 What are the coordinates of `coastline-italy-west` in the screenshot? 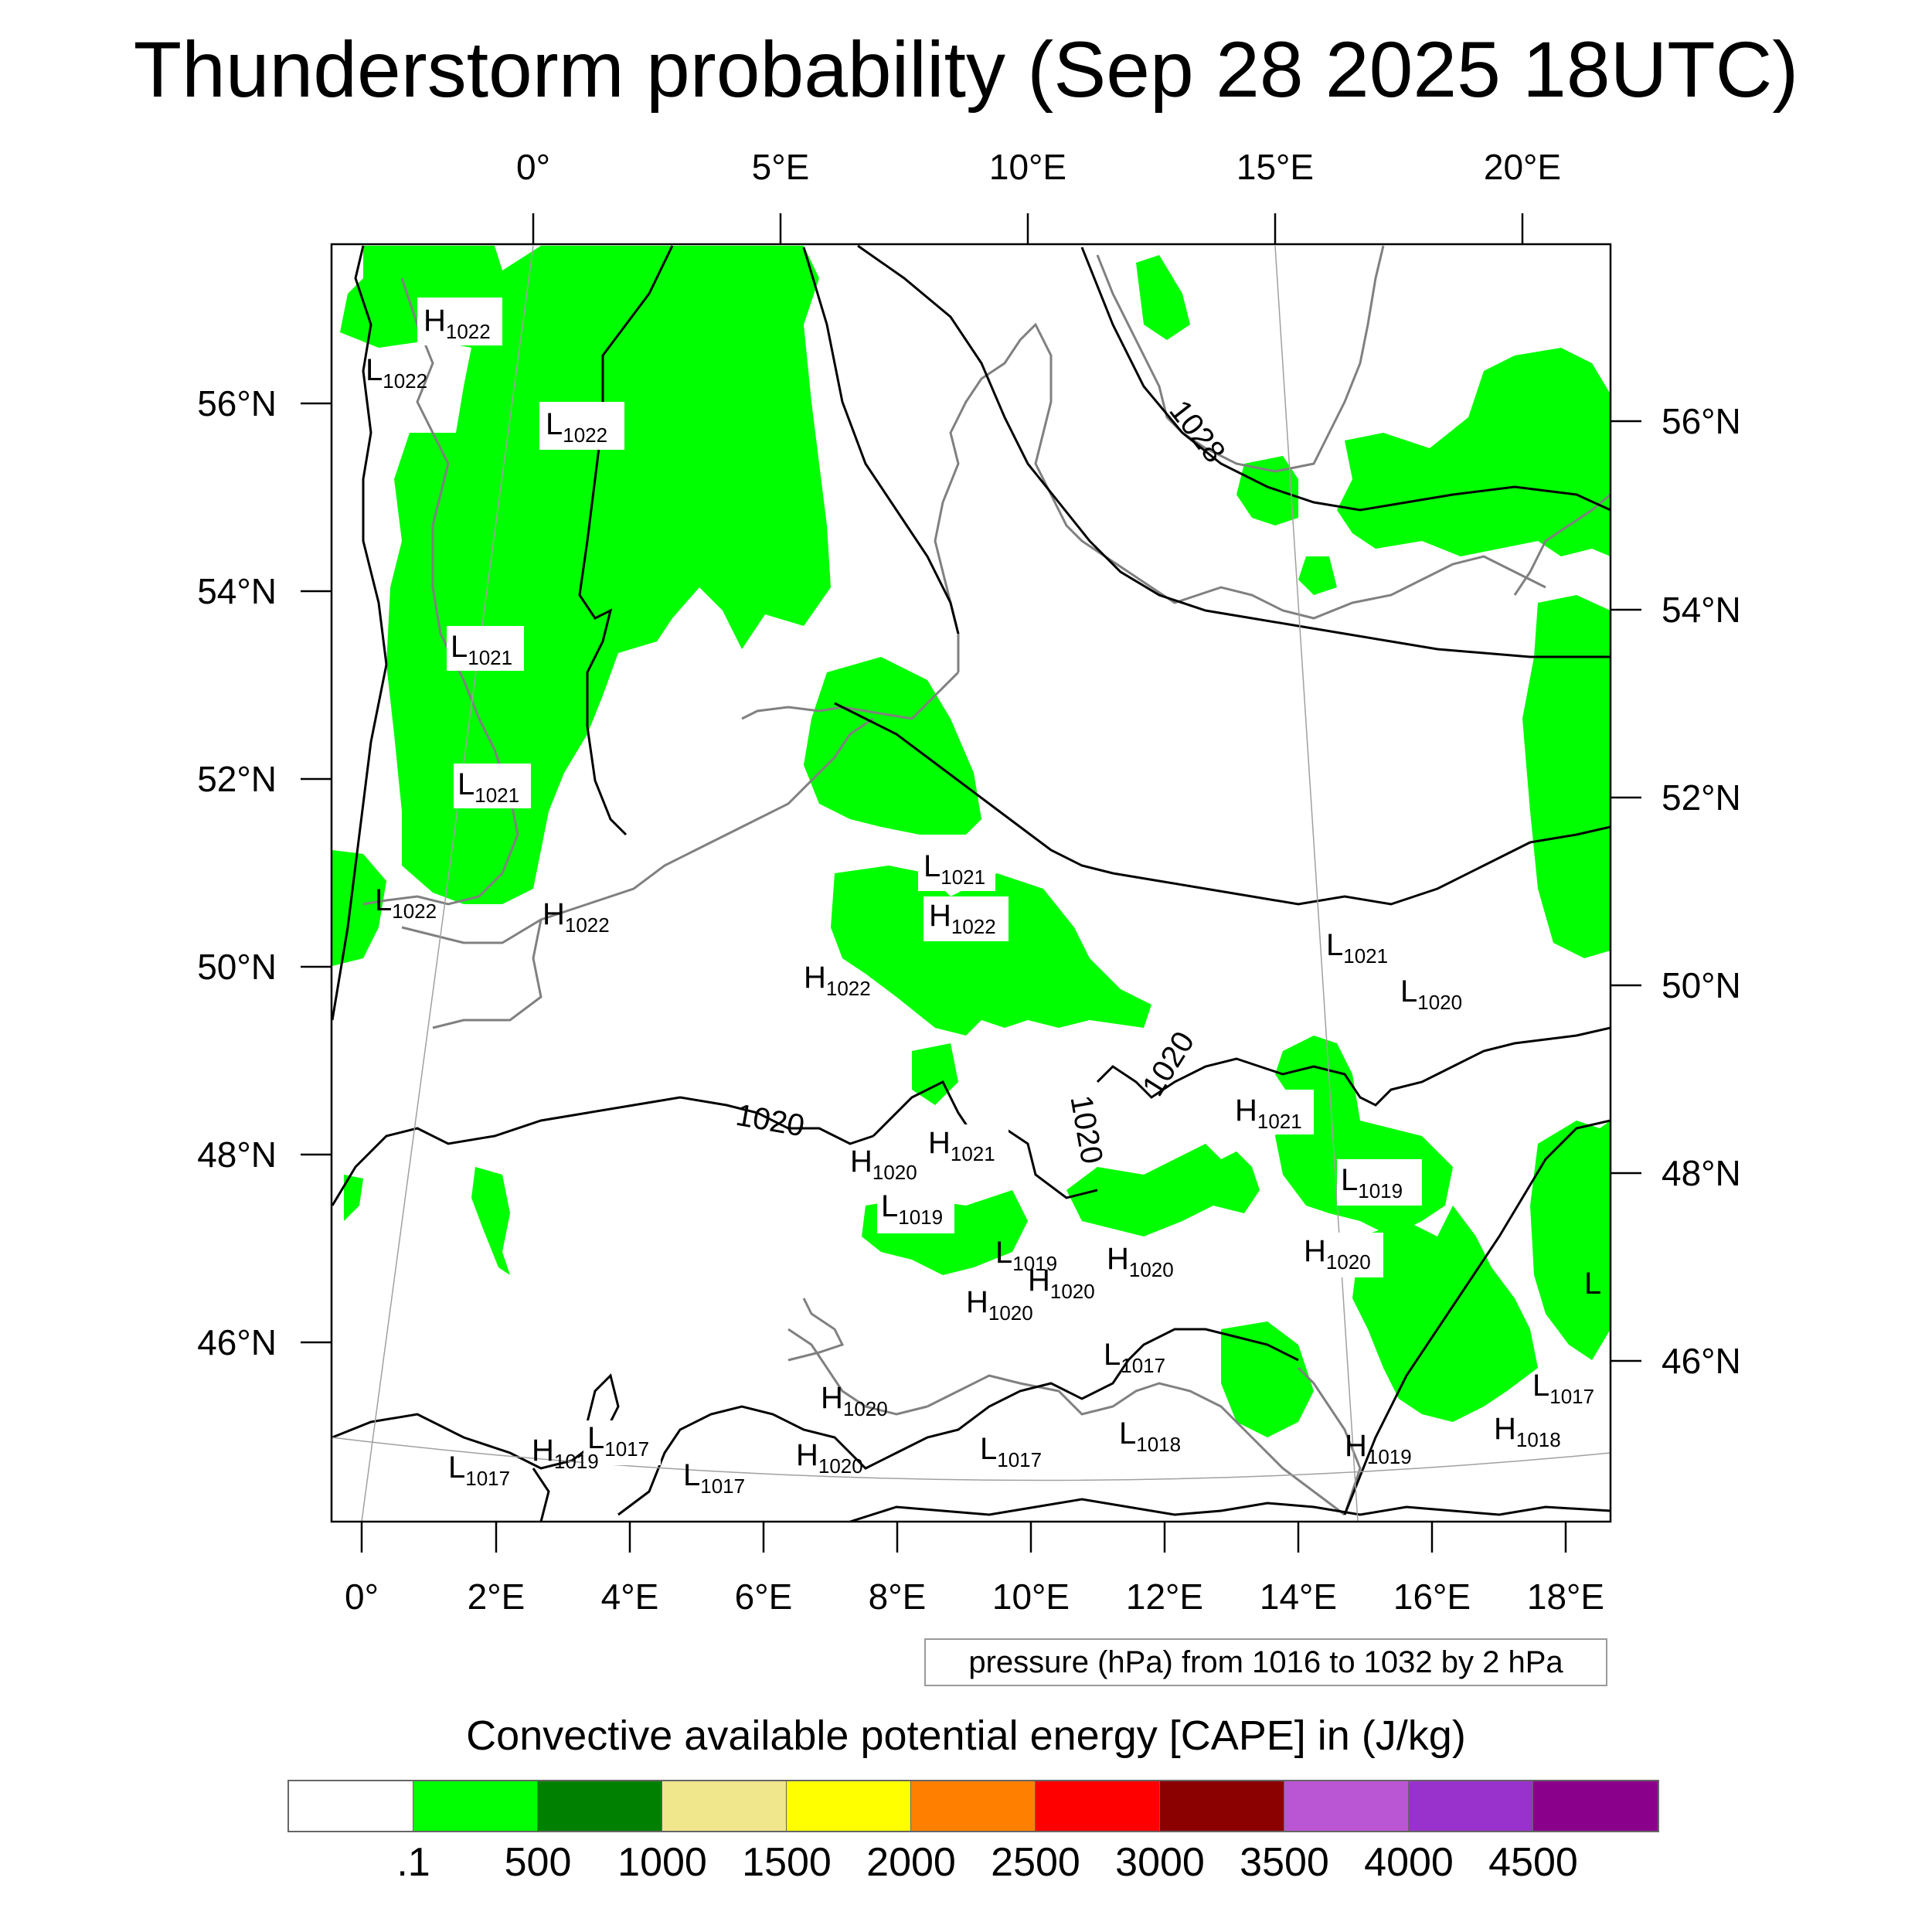 It's located at (857, 1372).